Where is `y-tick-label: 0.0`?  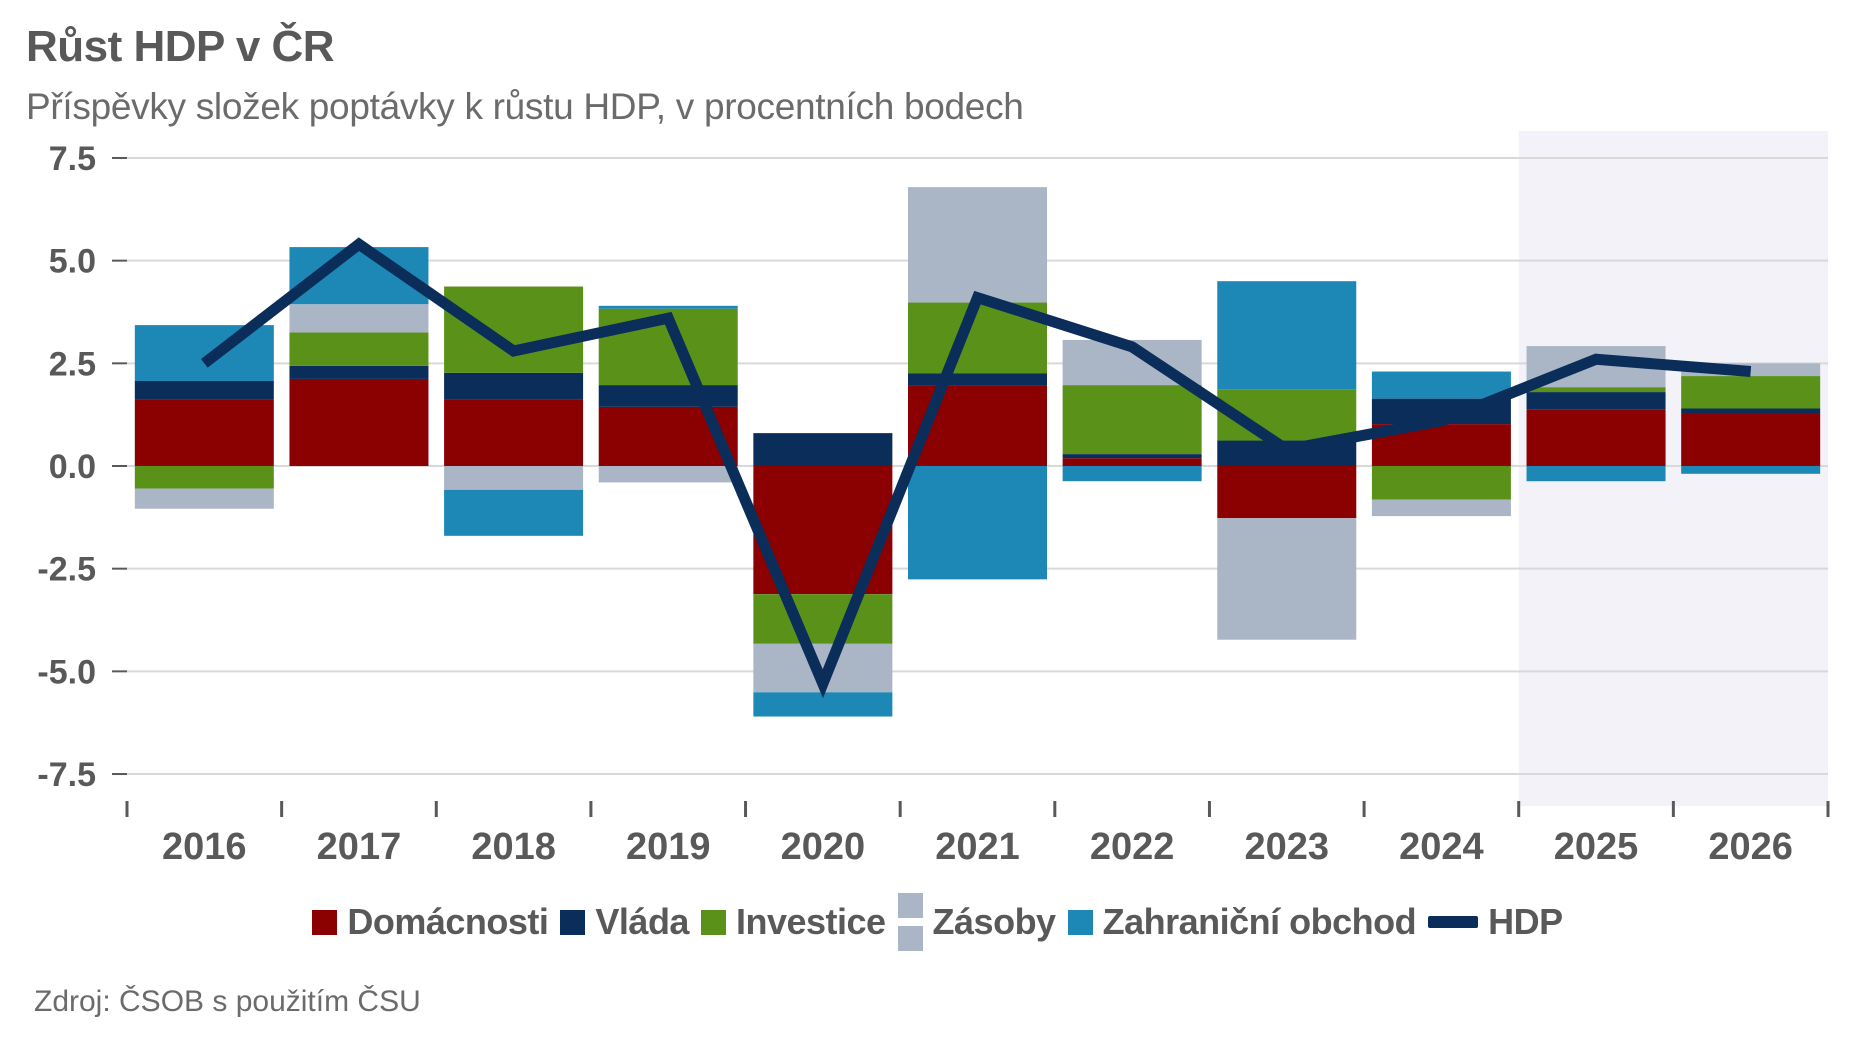
y-tick-label: 0.0 is located at coordinates (72, 467).